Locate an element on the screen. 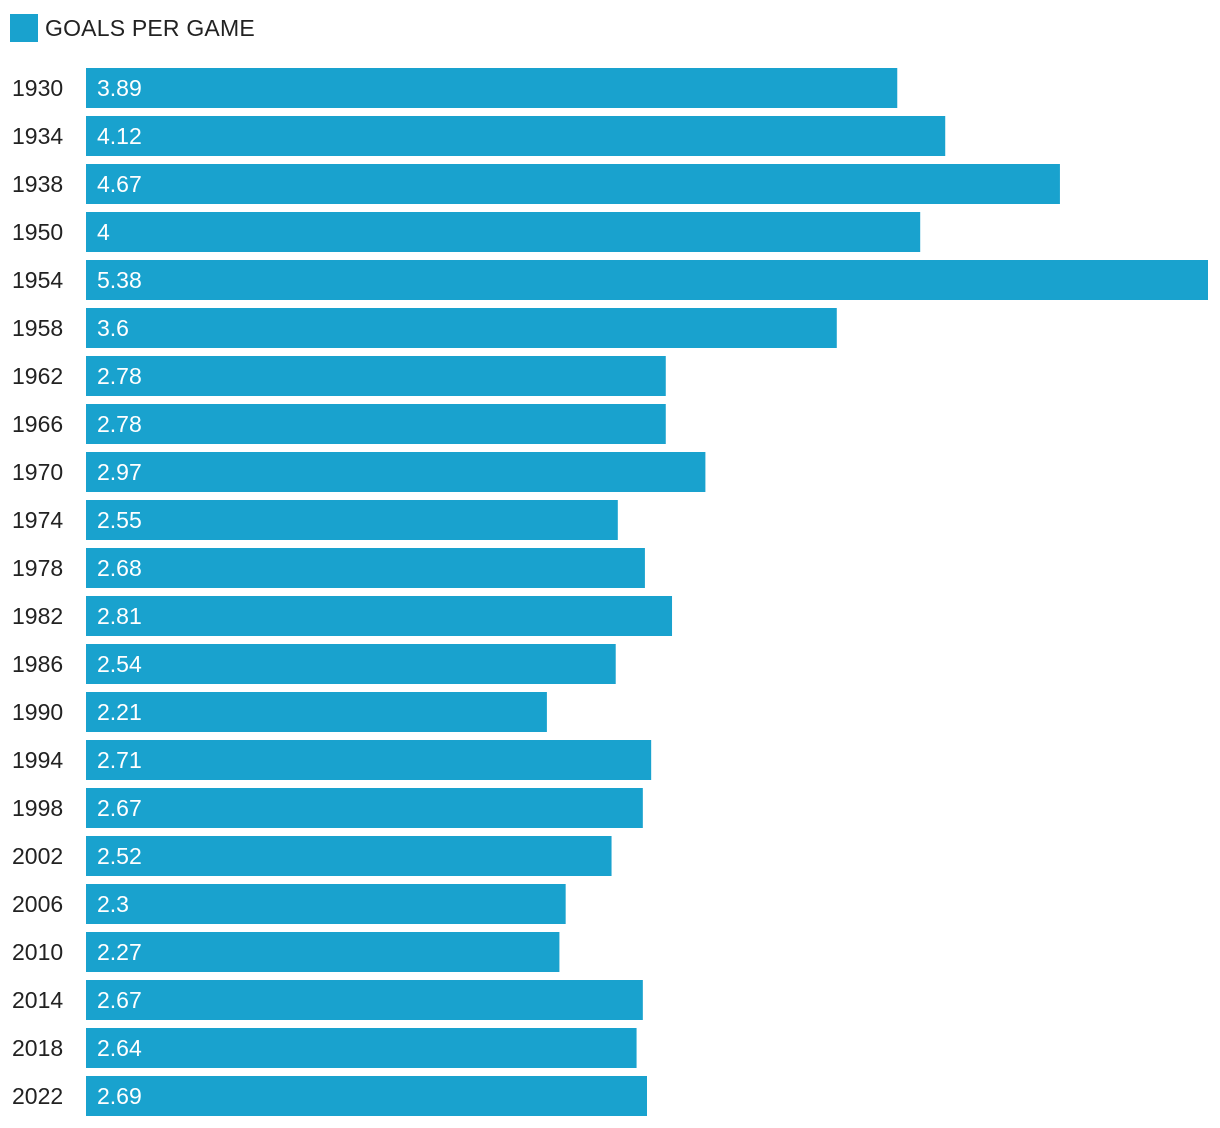 This screenshot has width=1220, height=1128. category-label-2010: 2010 is located at coordinates (37, 952).